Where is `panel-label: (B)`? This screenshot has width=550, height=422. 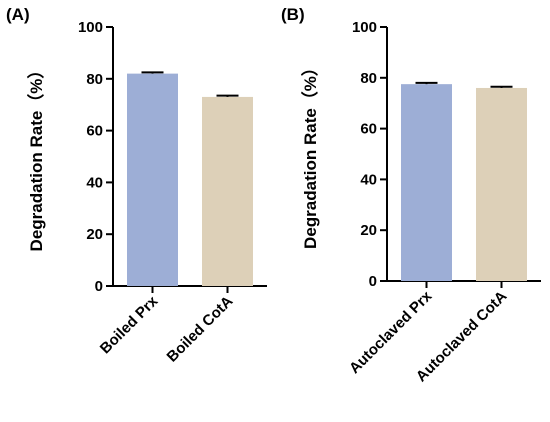 panel-label: (B) is located at coordinates (293, 14).